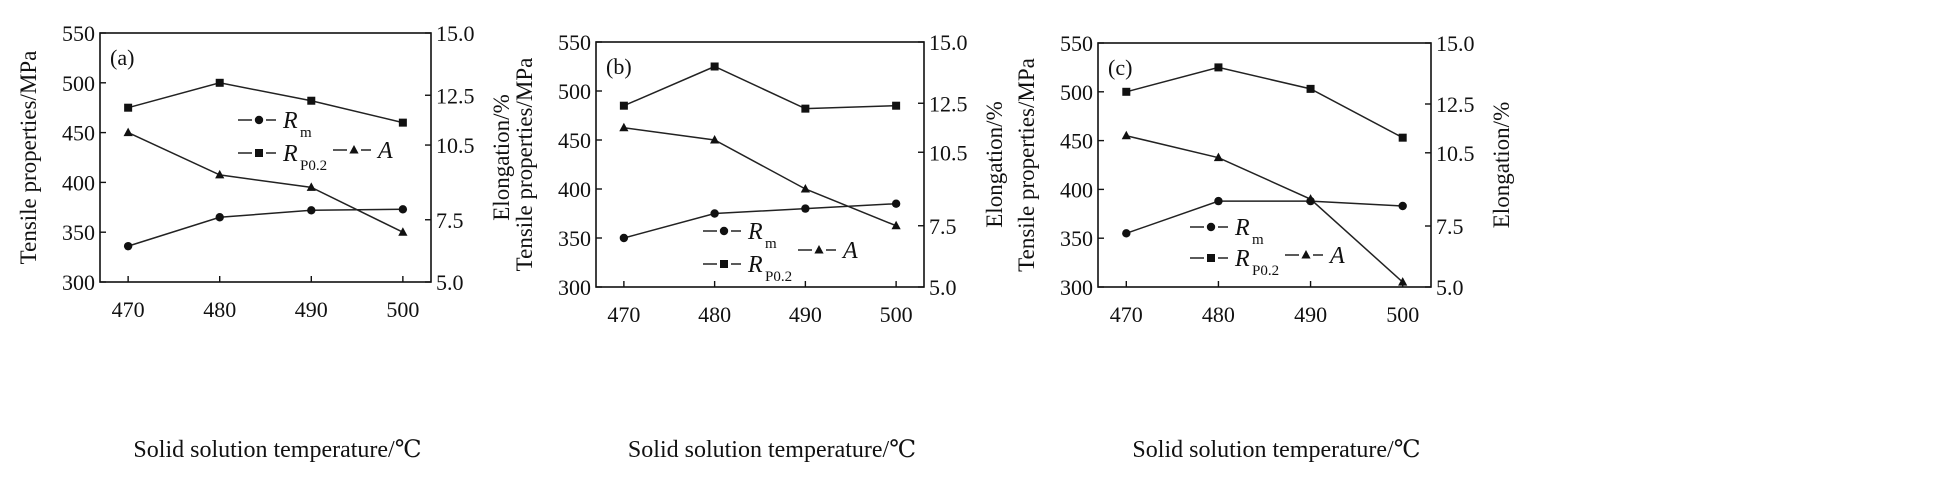 The height and width of the screenshot is (484, 1957). Describe the element at coordinates (1076, 92) in the screenshot. I see `left-tick-label: 500` at that location.